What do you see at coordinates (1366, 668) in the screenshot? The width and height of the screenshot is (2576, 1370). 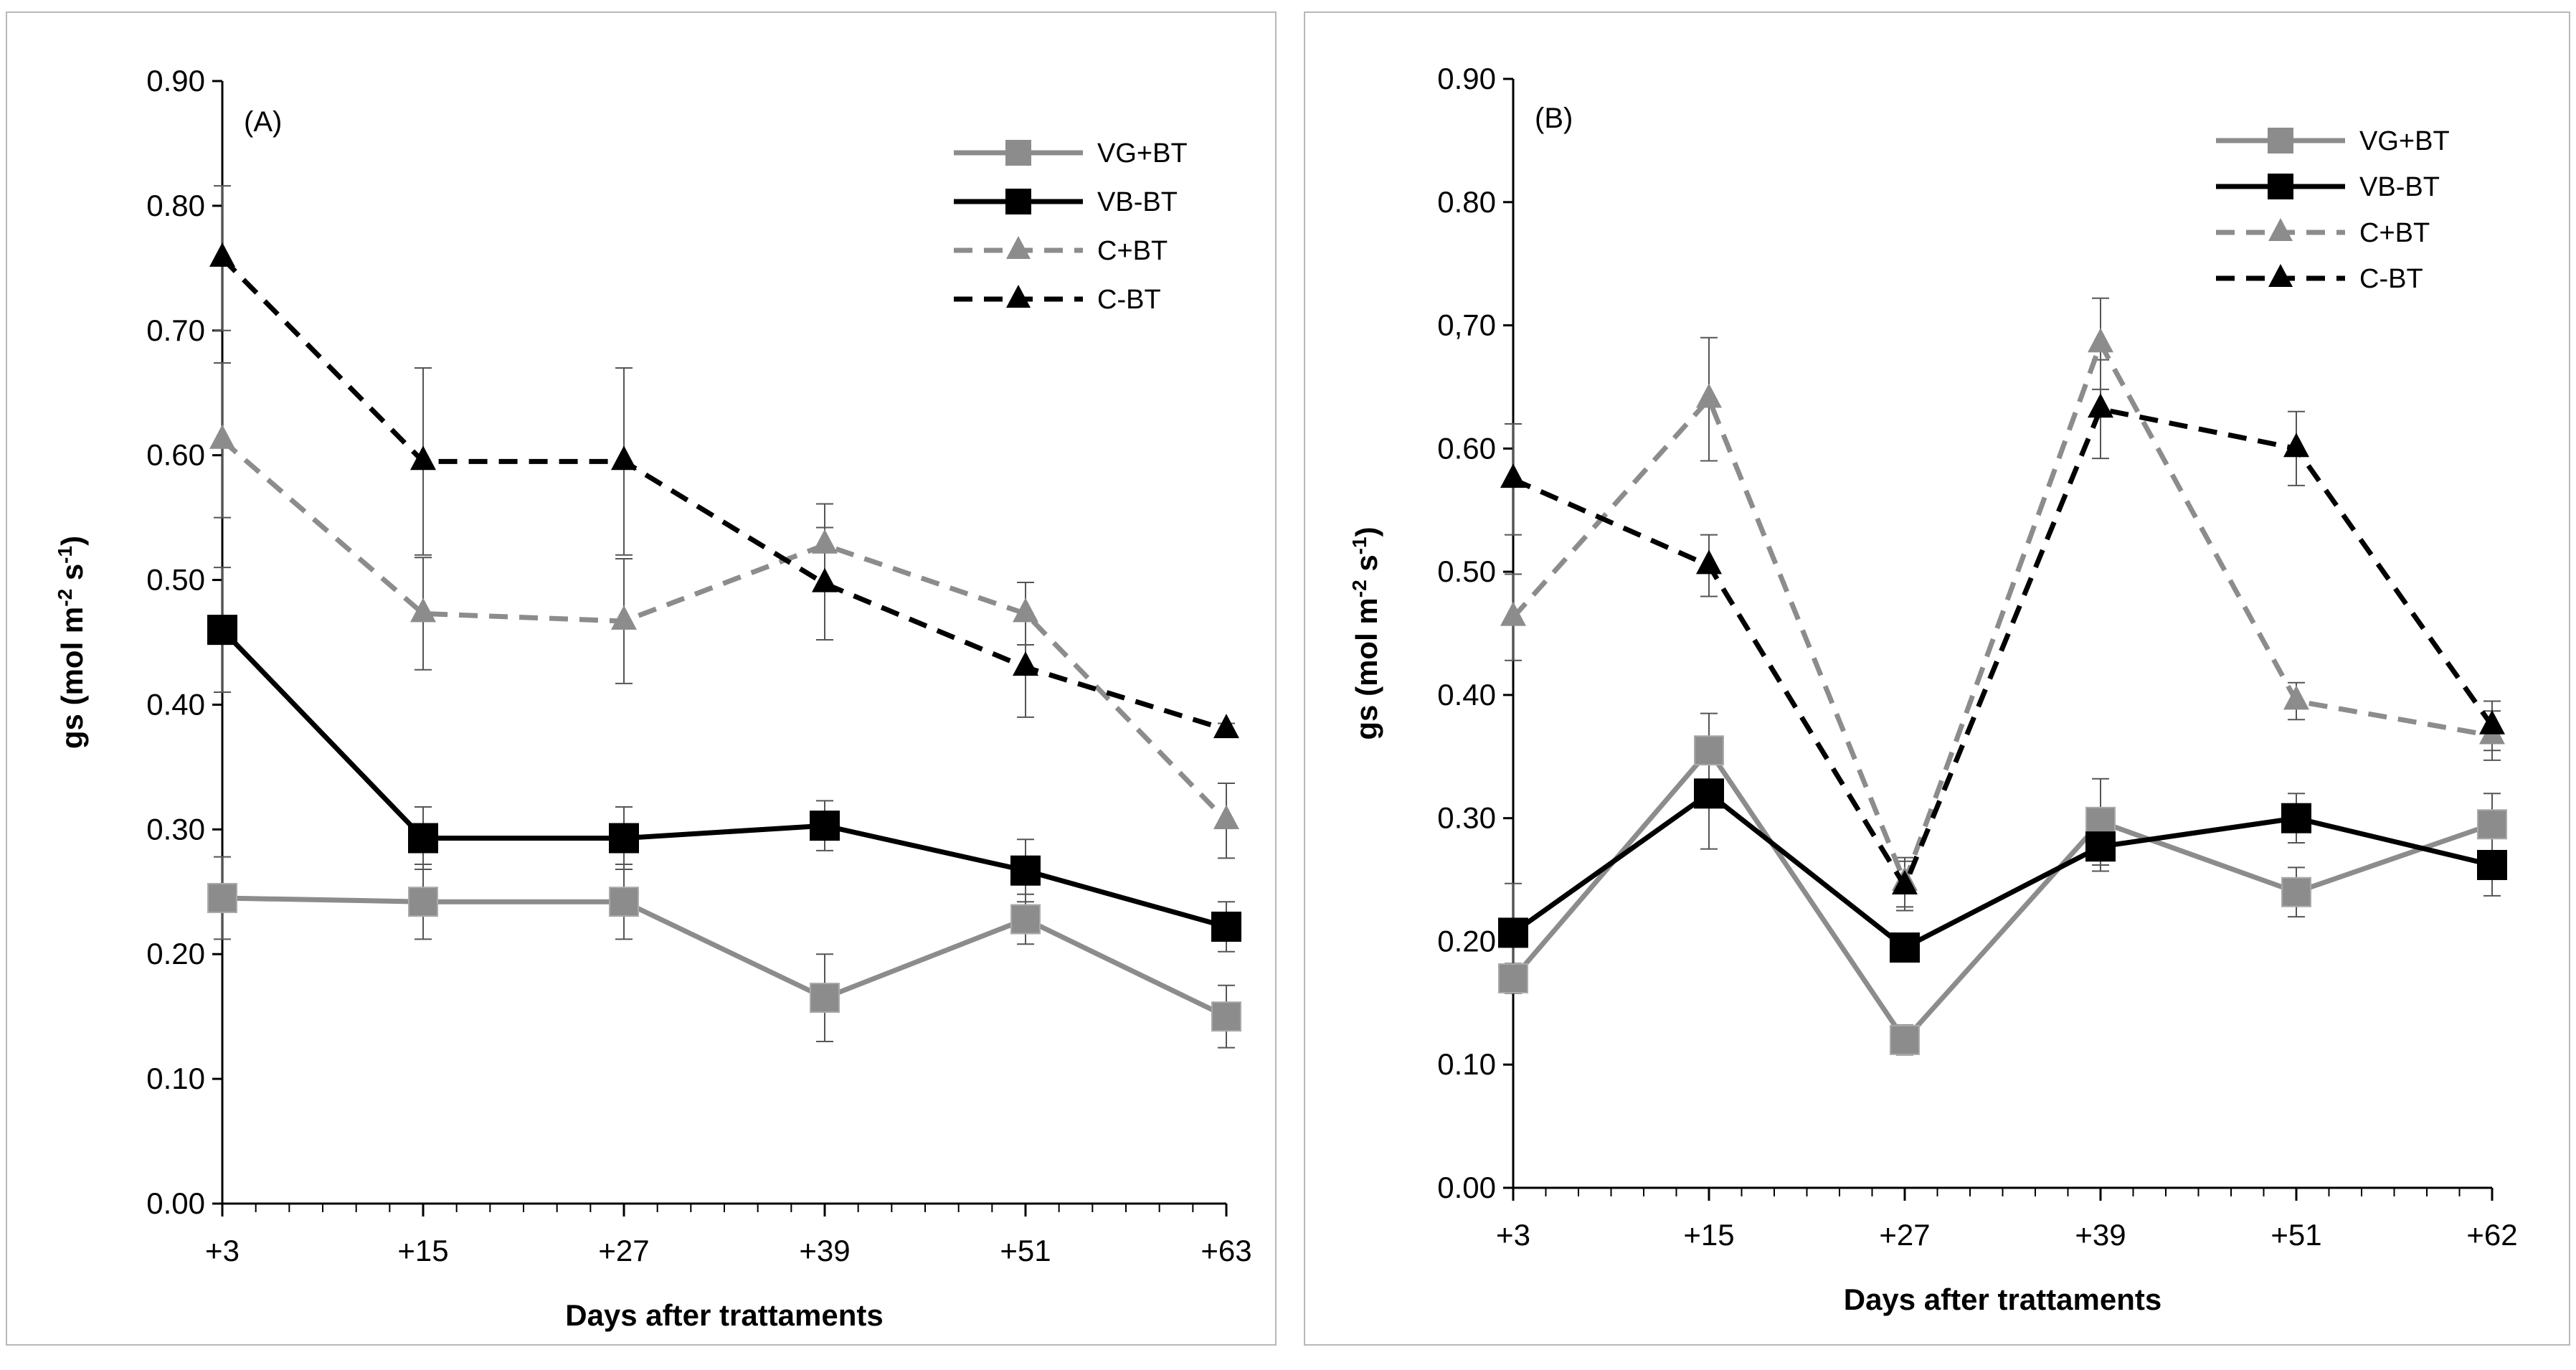 I see `y-axis-title-part: gs (mol m` at bounding box center [1366, 668].